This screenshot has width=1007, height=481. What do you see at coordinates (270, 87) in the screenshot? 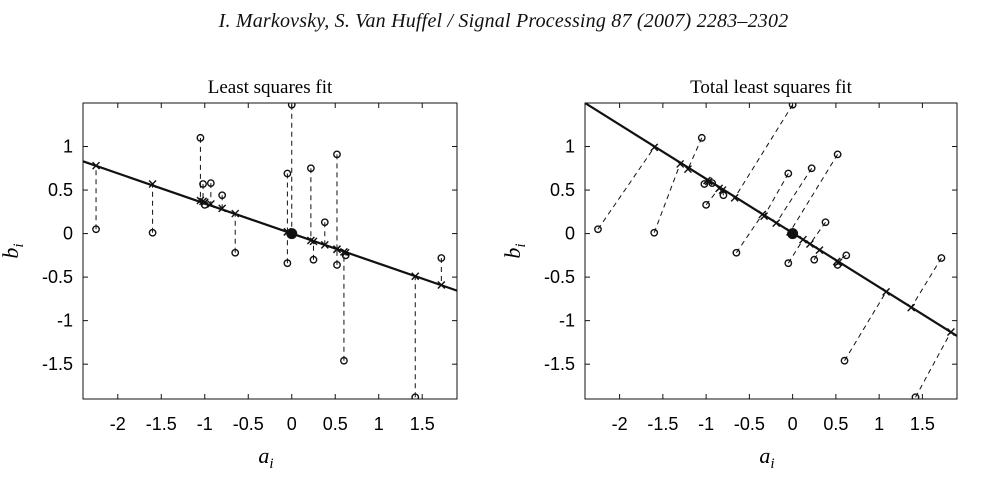
I see `chart-title: Least squares fit` at bounding box center [270, 87].